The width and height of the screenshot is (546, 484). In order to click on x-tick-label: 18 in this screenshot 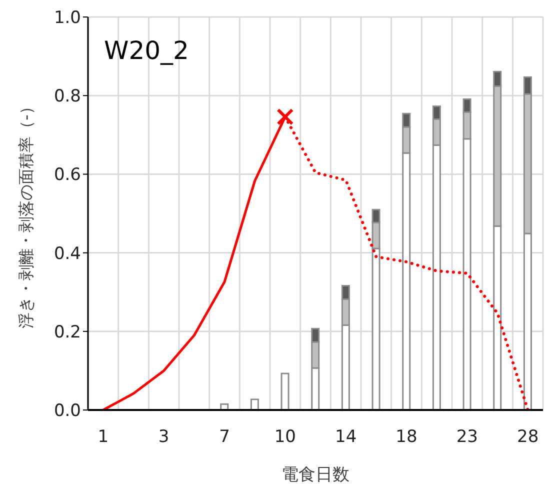, I will do `click(407, 437)`.